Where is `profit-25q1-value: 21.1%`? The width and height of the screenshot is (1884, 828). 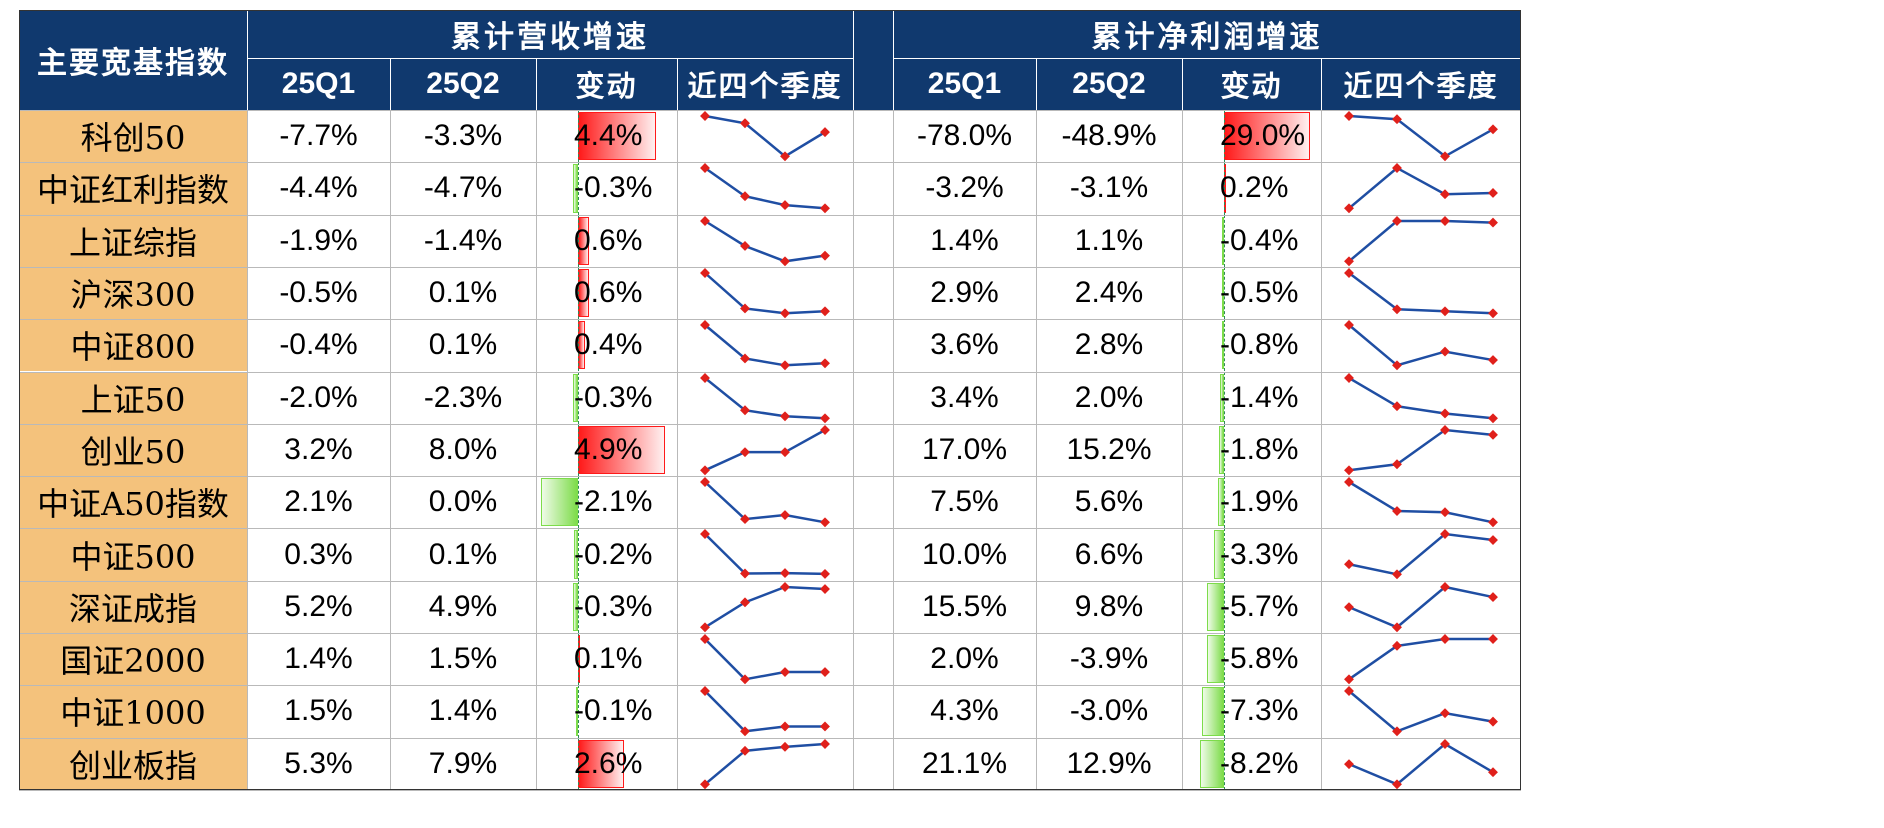 profit-25q1-value: 21.1% is located at coordinates (964, 763).